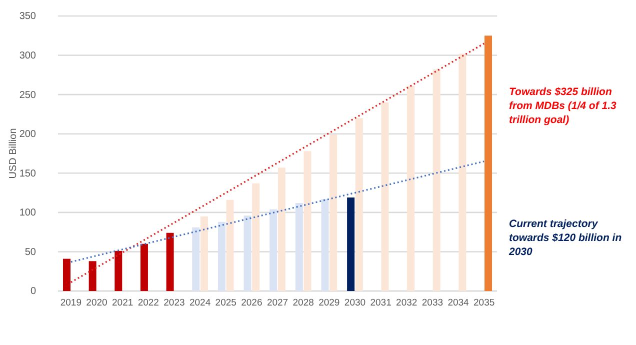 This screenshot has width=636, height=345. I want to click on x-tick-label: 2024, so click(200, 303).